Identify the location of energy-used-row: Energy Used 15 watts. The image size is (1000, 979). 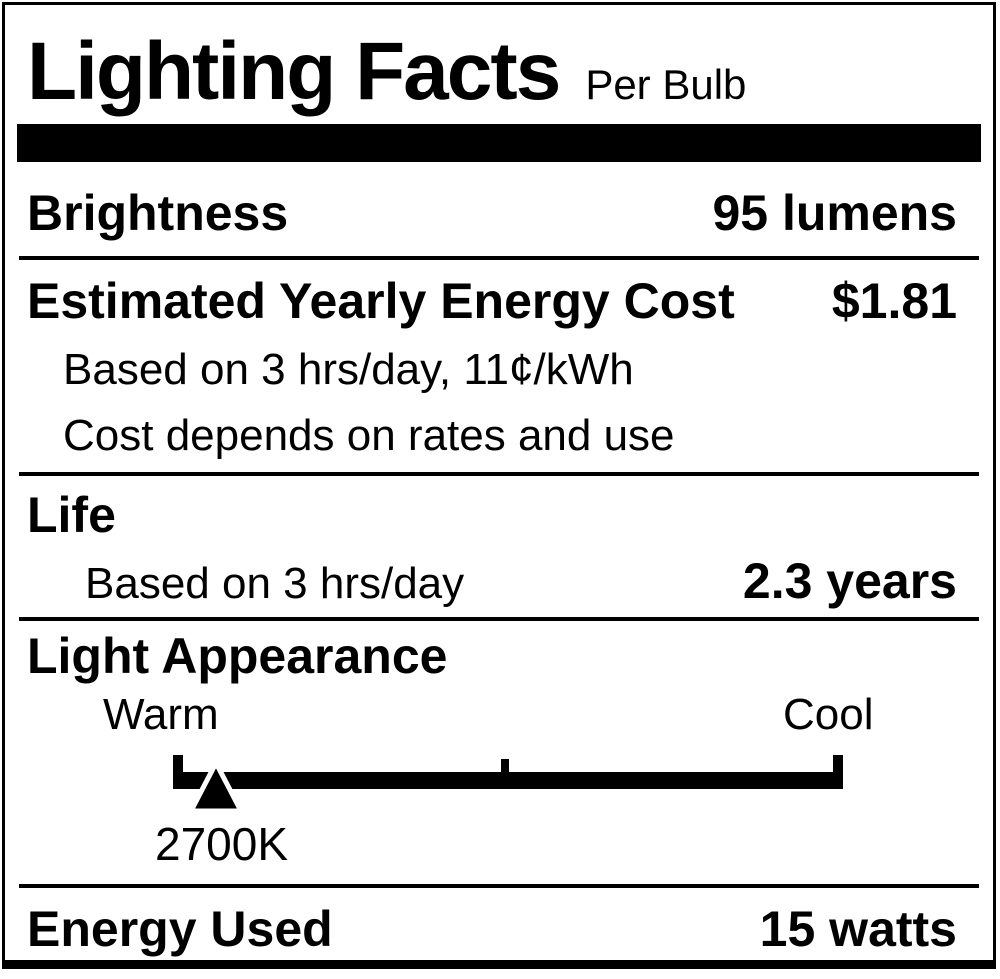
(499, 924).